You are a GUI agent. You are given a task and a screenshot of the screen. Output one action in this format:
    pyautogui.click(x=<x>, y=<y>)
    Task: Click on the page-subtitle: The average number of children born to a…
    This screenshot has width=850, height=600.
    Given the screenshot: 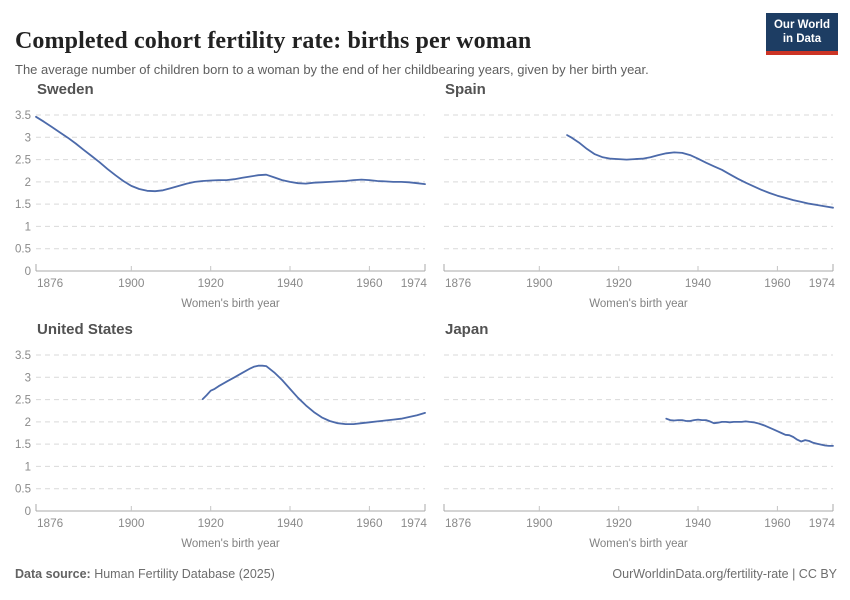 What is the action you would take?
    pyautogui.click(x=332, y=69)
    